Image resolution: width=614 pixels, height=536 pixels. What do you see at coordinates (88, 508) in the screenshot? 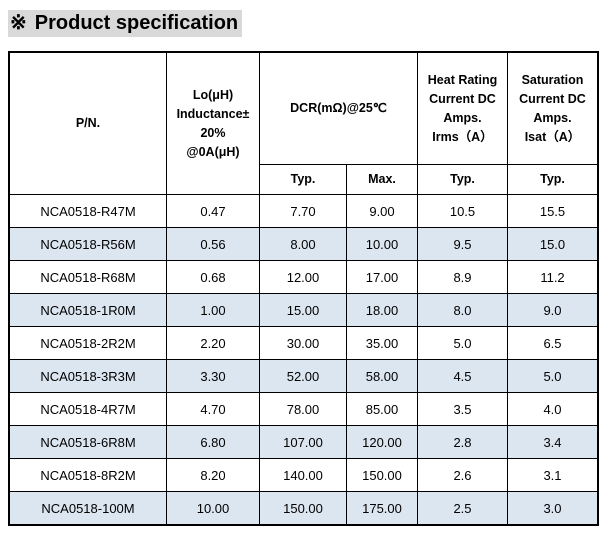
I see `cell-part-number: NCA0518-100M` at bounding box center [88, 508].